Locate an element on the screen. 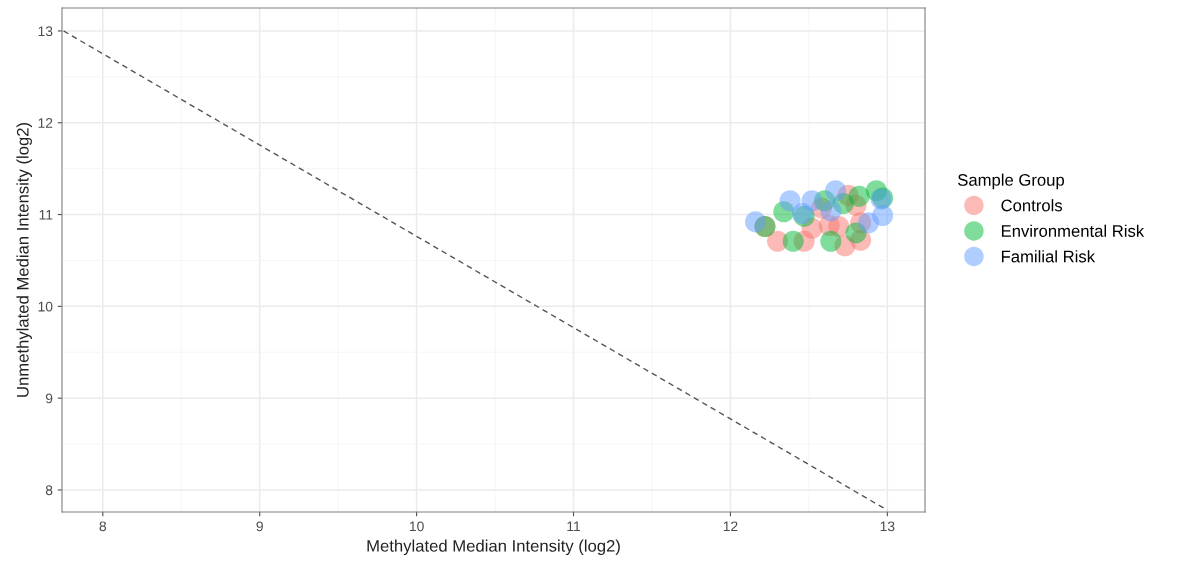 This screenshot has height=565, width=1179. y-tick-label: 12 is located at coordinates (45, 123).